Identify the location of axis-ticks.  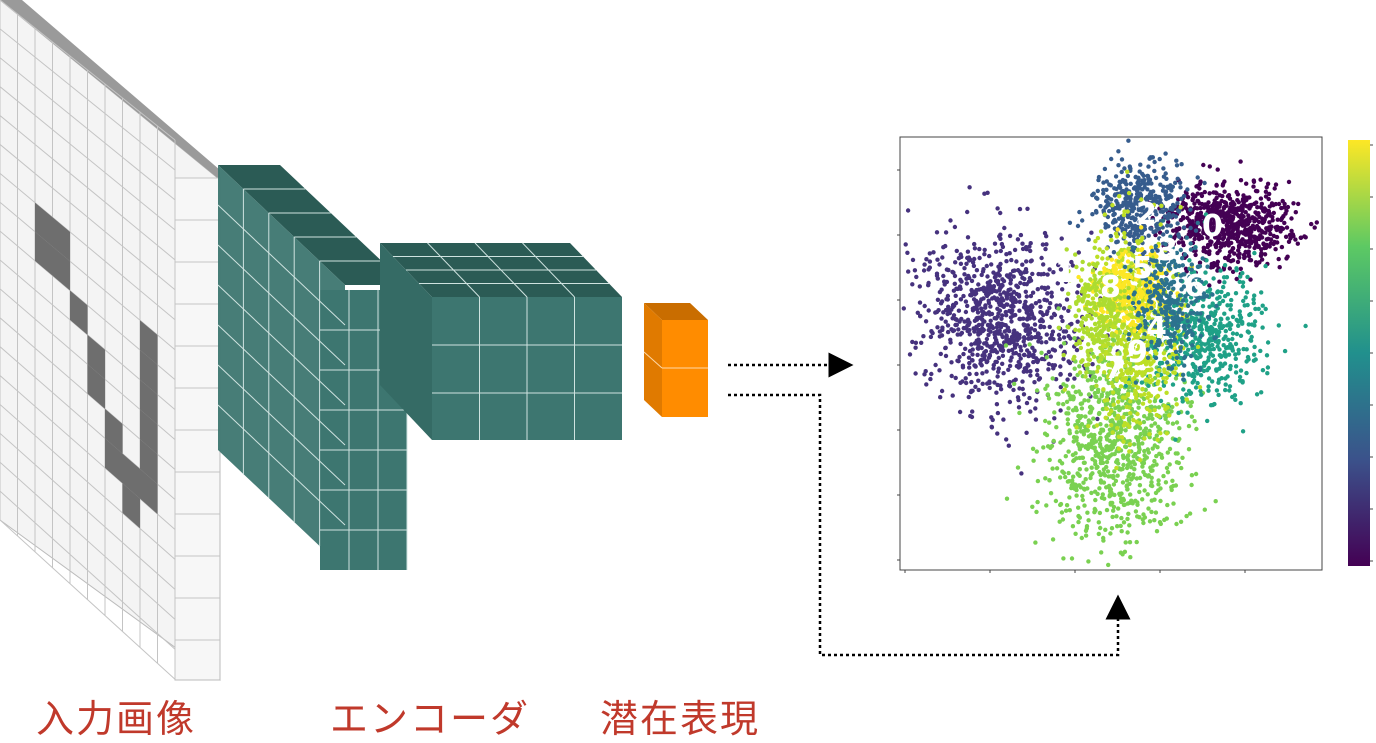
(1071, 371).